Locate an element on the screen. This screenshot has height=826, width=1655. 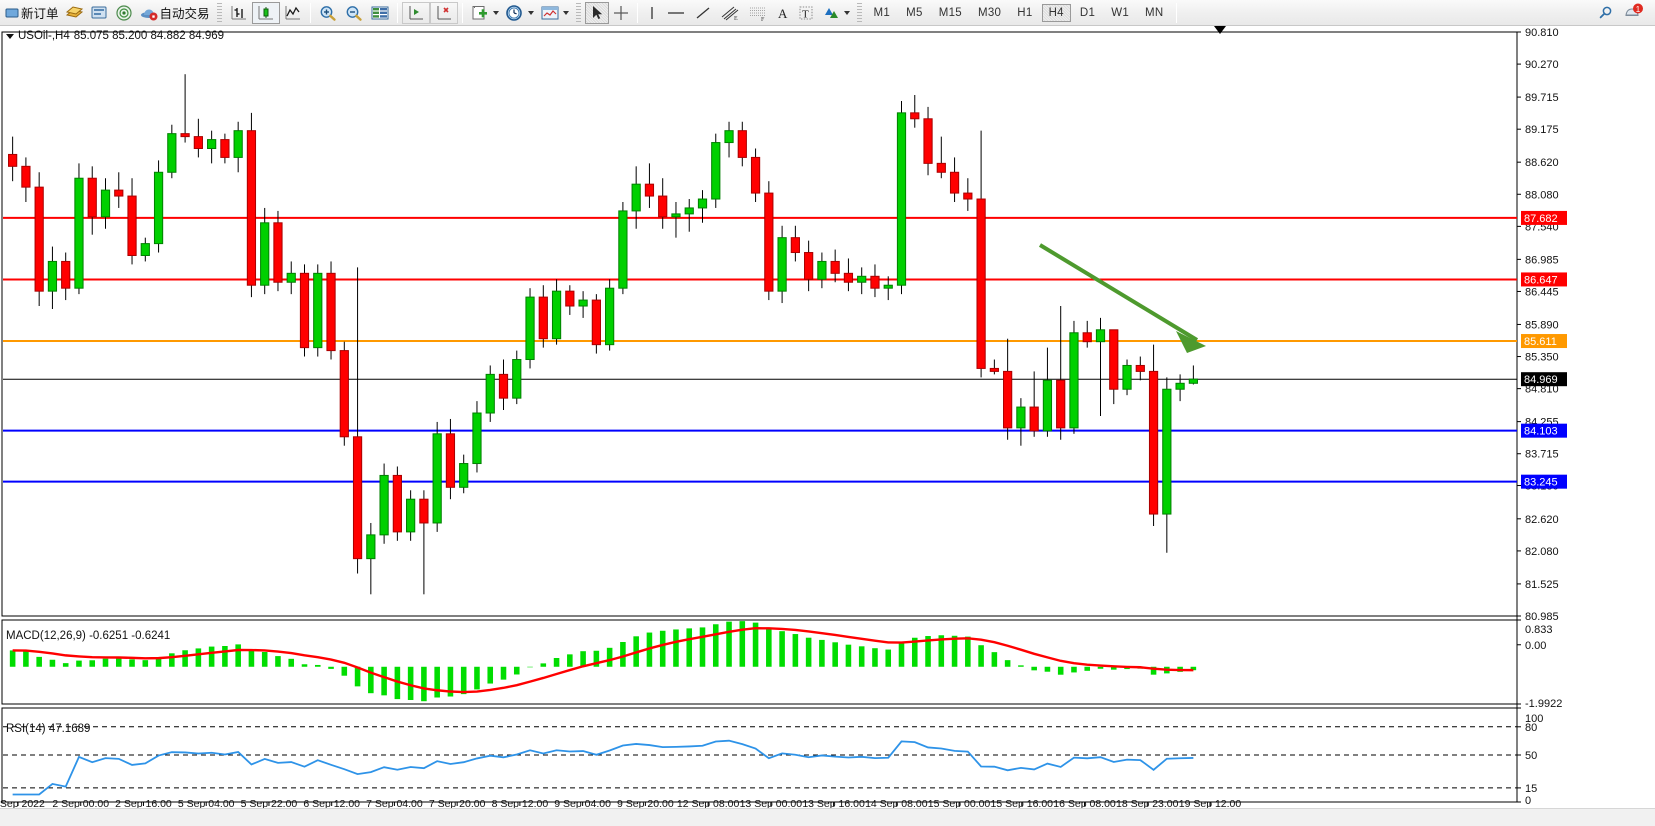
text-tool: A is located at coordinates (783, 13).